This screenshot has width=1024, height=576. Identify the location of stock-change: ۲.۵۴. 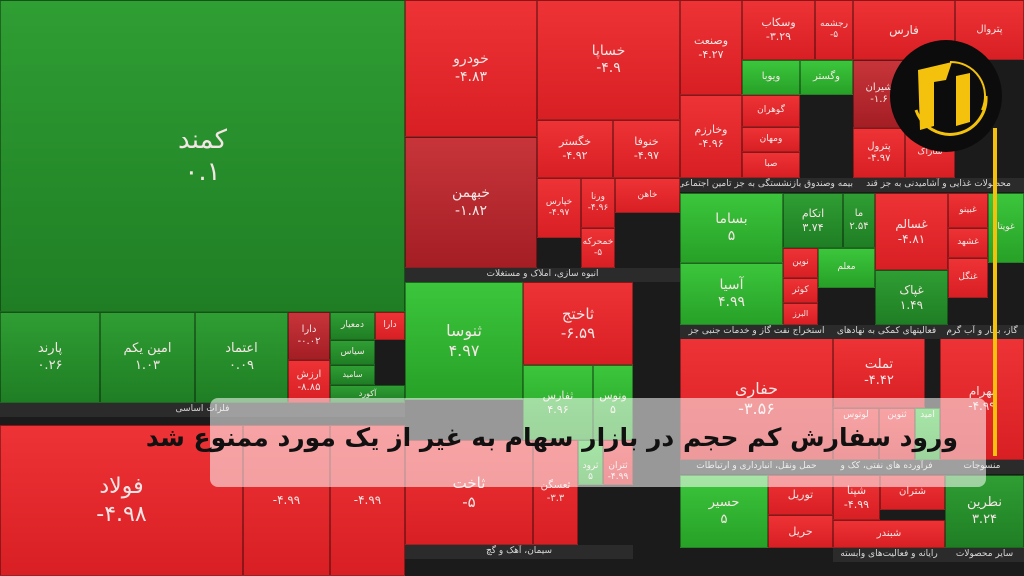
(859, 226).